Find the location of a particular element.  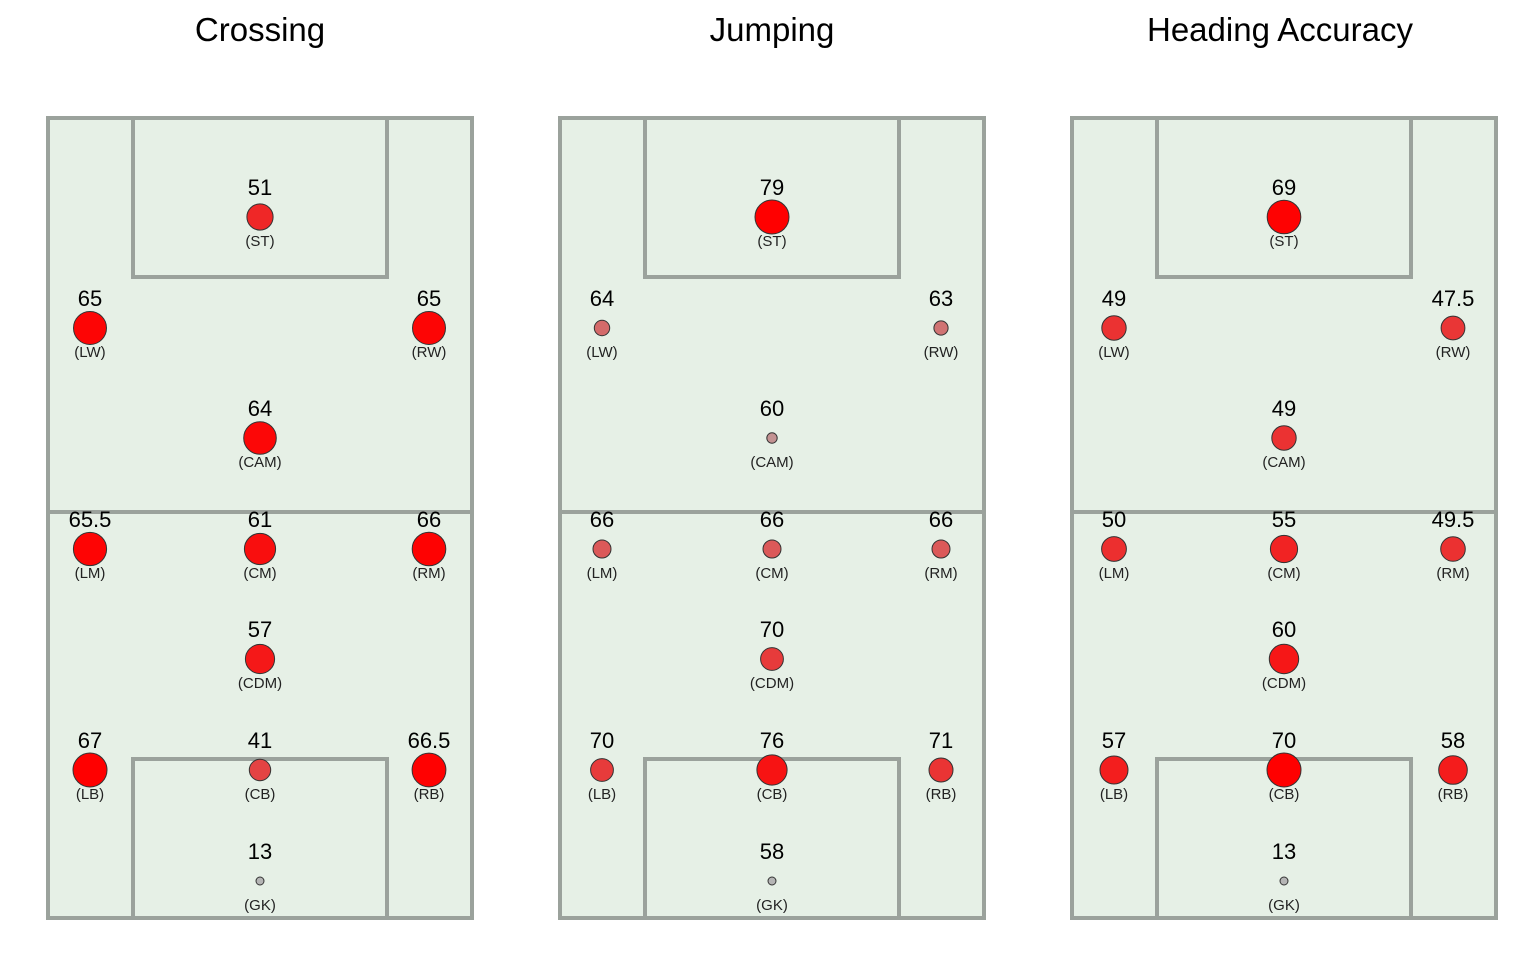

value-label-rb: 66.5 is located at coordinates (429, 740).